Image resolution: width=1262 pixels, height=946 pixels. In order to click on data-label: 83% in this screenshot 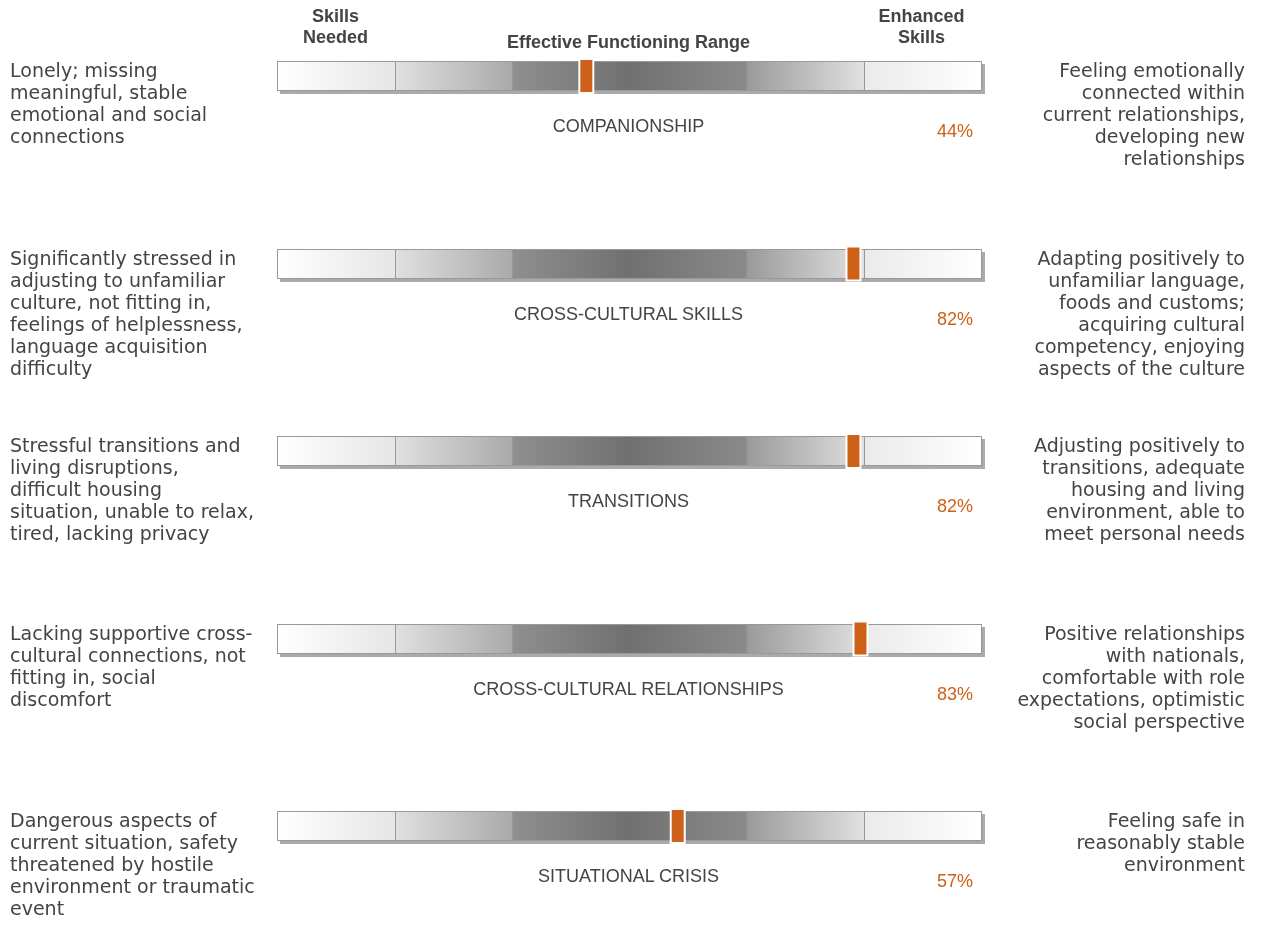, I will do `click(955, 694)`.